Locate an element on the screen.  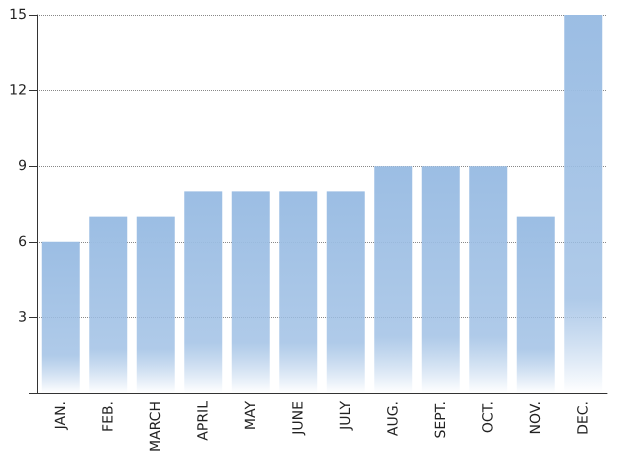
x-tick-label: NOV. is located at coordinates (536, 417).